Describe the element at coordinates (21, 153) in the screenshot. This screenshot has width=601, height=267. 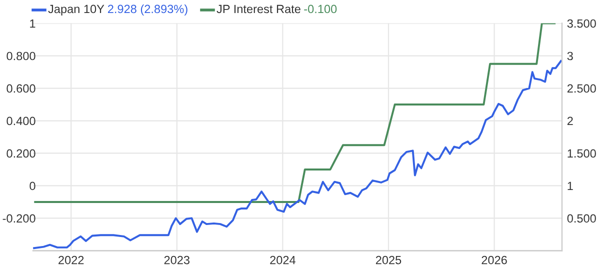
I see `y-tick-label: 0.200` at that location.